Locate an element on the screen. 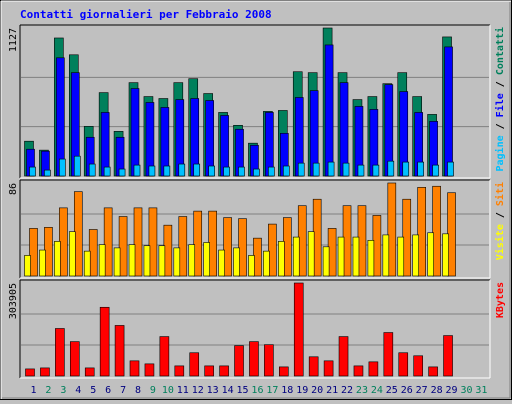  x-tick-label: 23 is located at coordinates (362, 390).